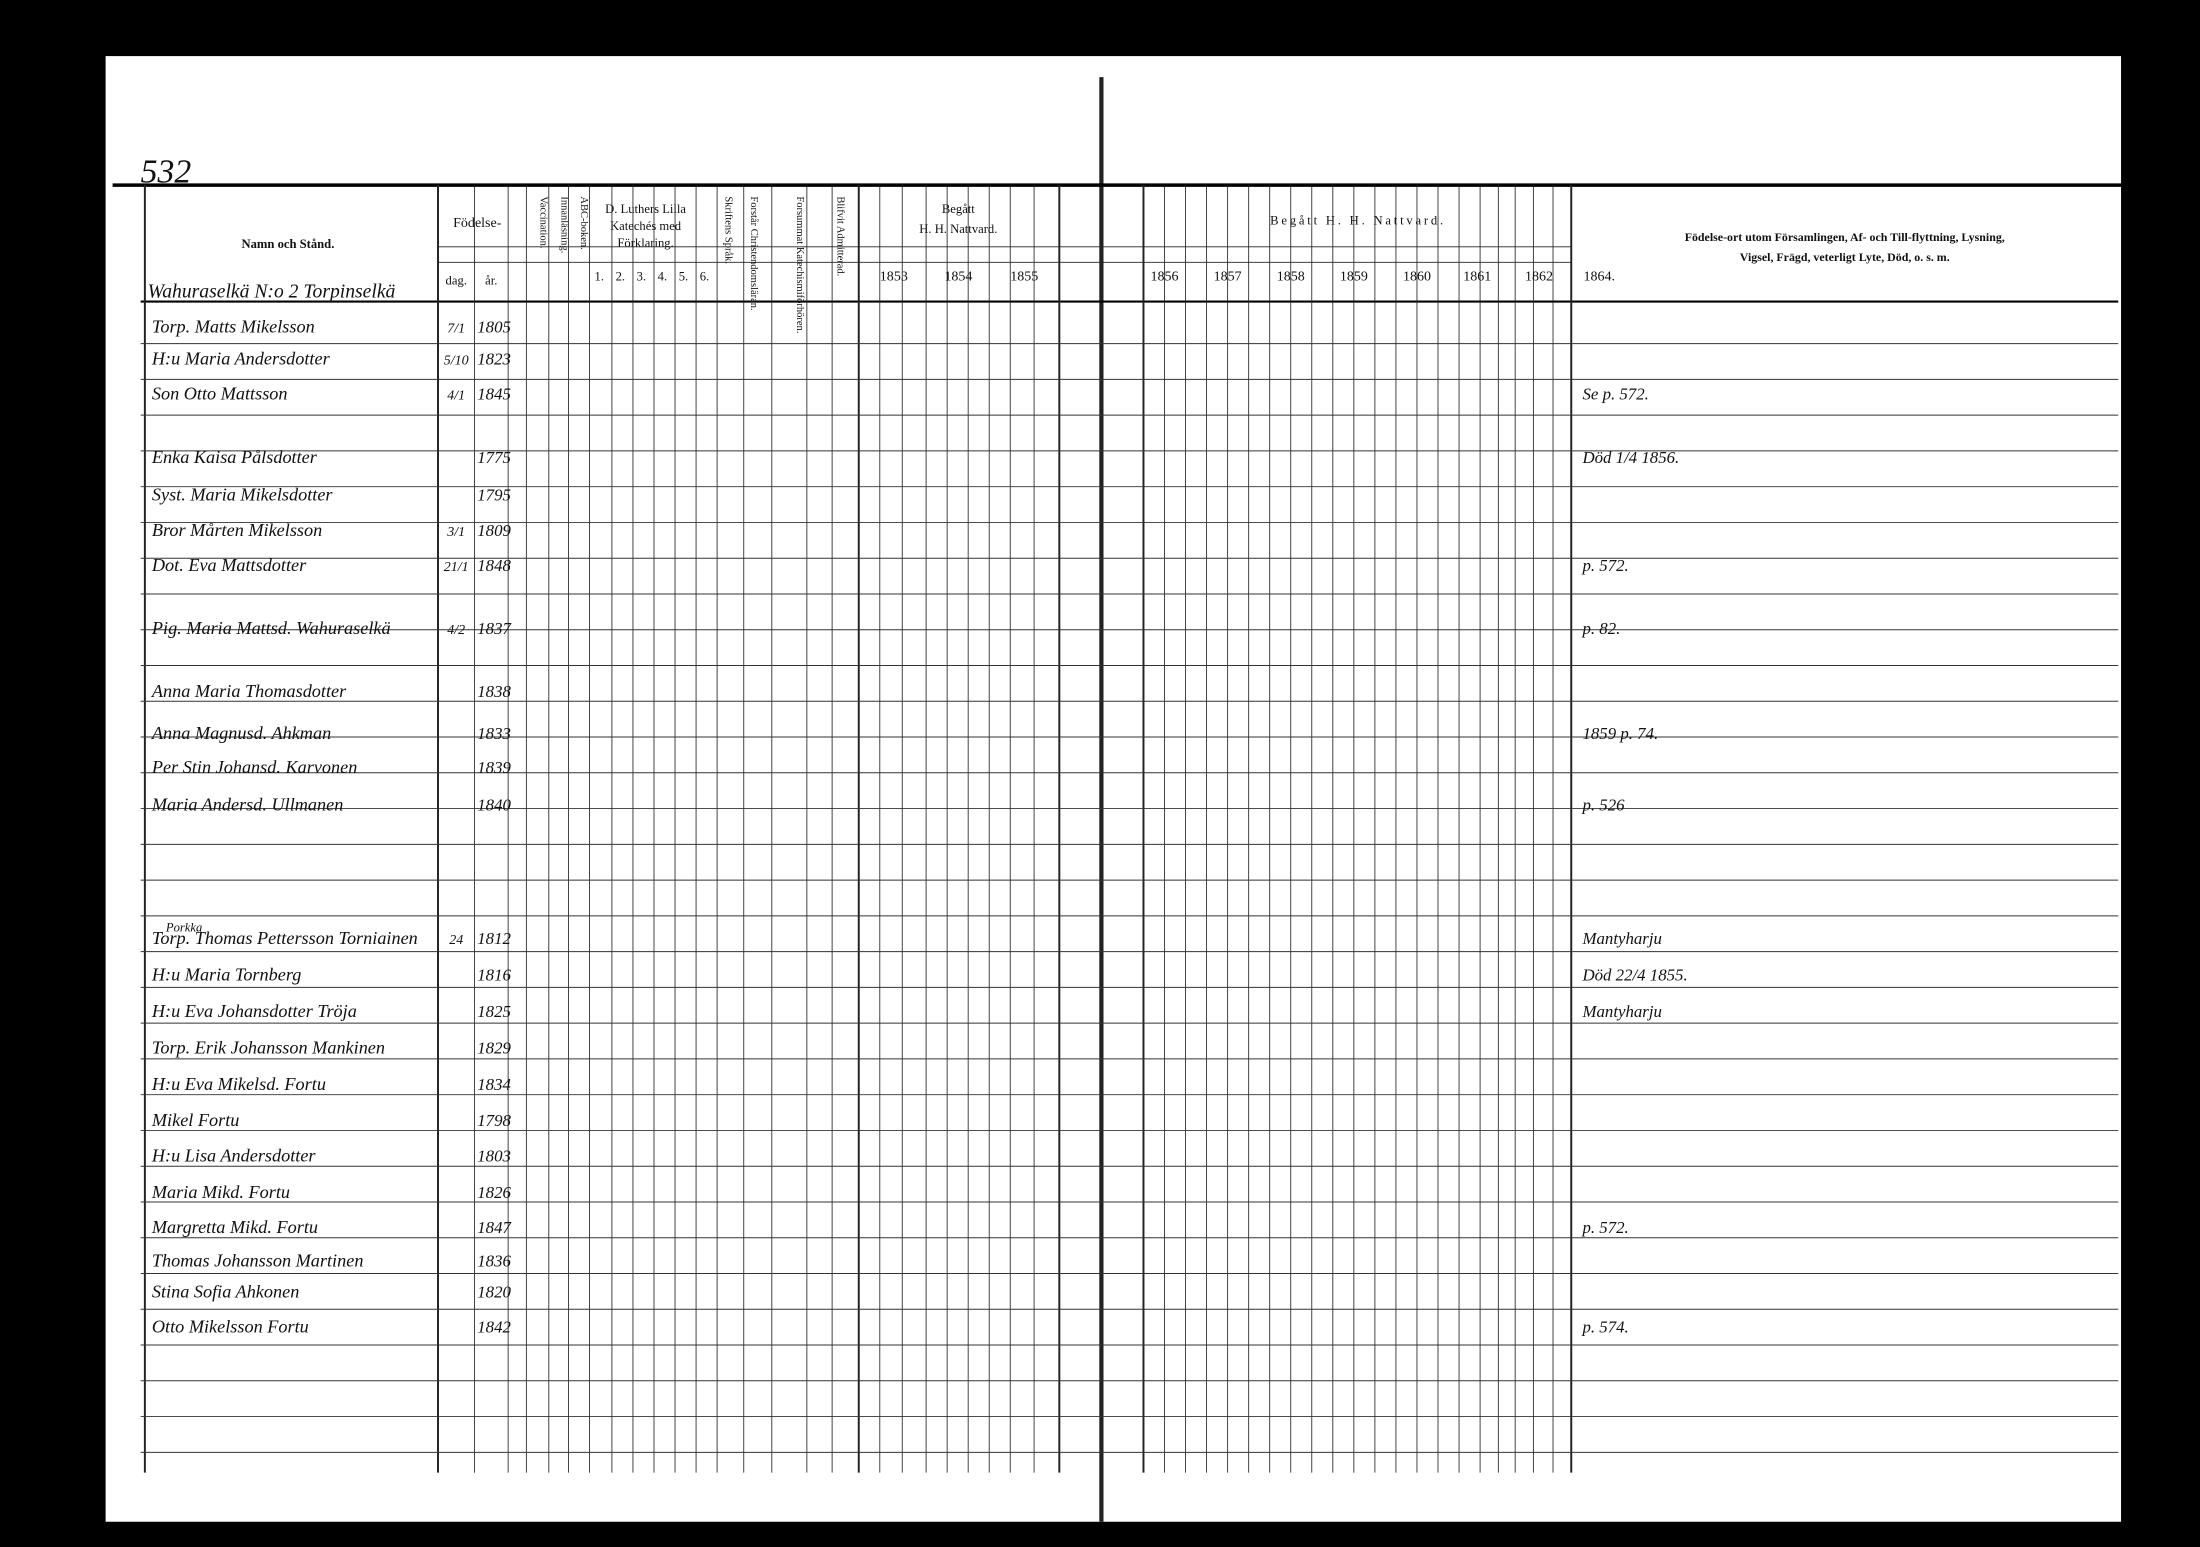 This screenshot has width=2200, height=1547. I want to click on birth-year: 1803, so click(494, 1155).